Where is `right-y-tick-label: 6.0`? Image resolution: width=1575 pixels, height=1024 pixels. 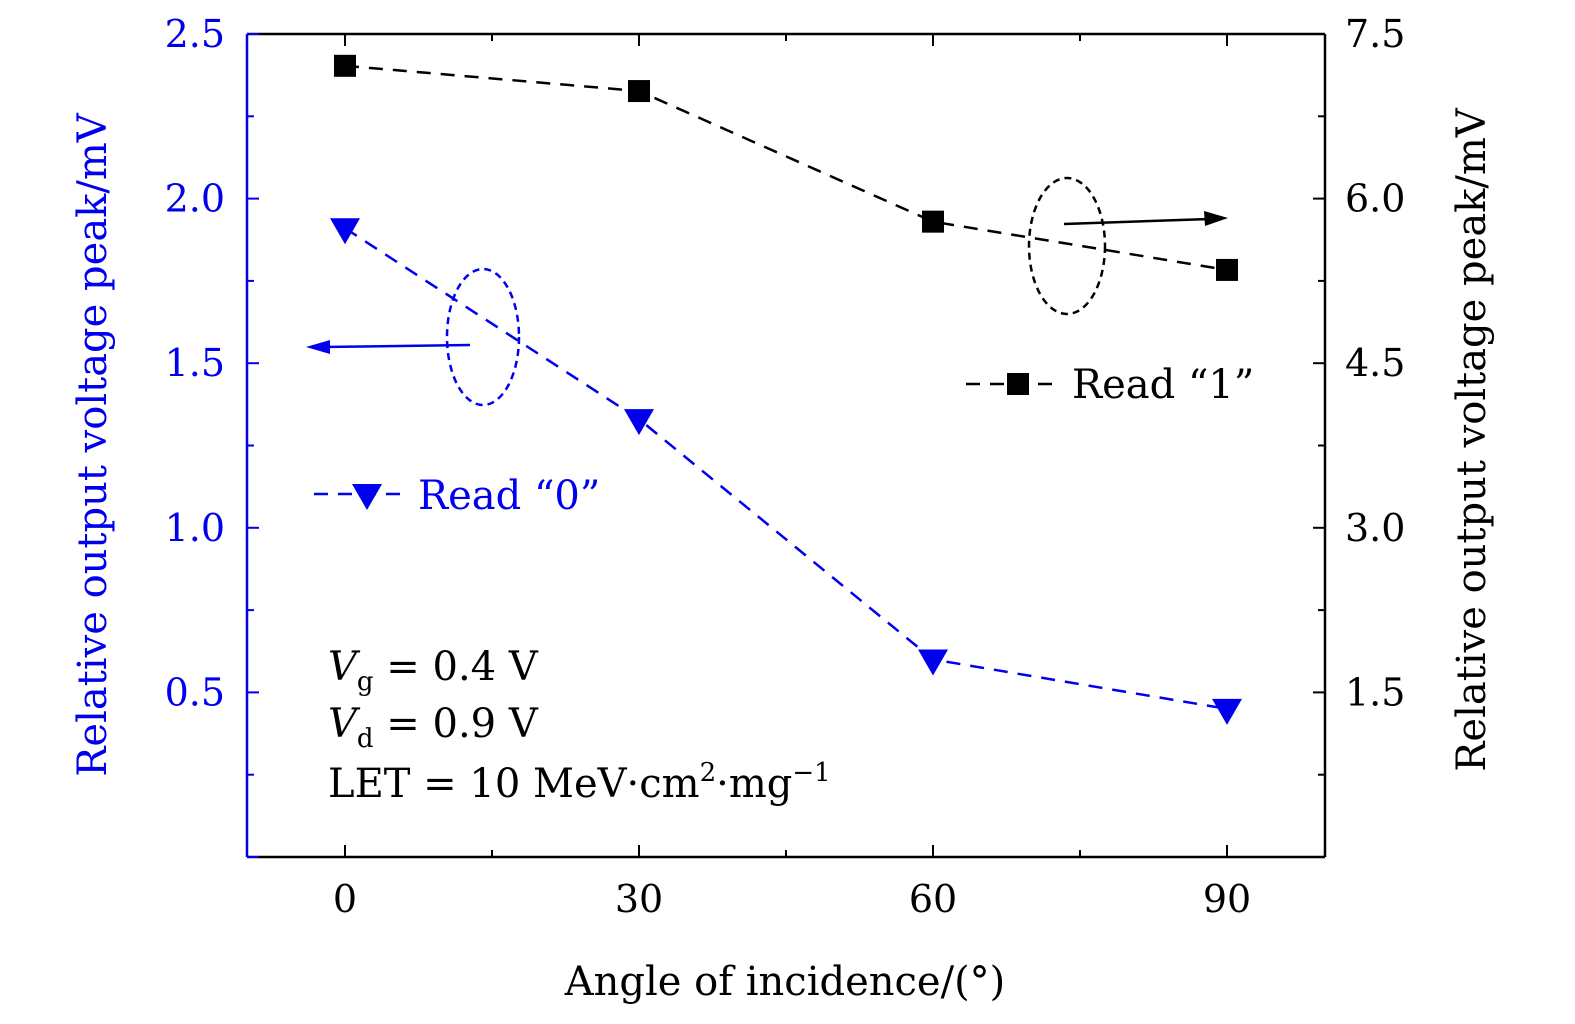 right-y-tick-label: 6.0 is located at coordinates (1375, 199).